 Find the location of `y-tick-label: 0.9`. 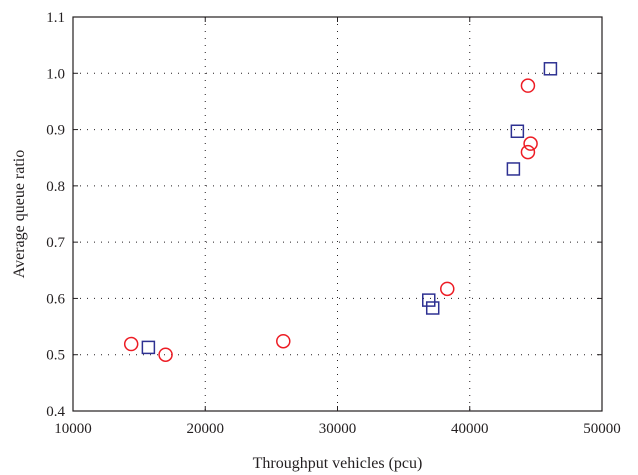

y-tick-label: 0.9 is located at coordinates (55, 131).